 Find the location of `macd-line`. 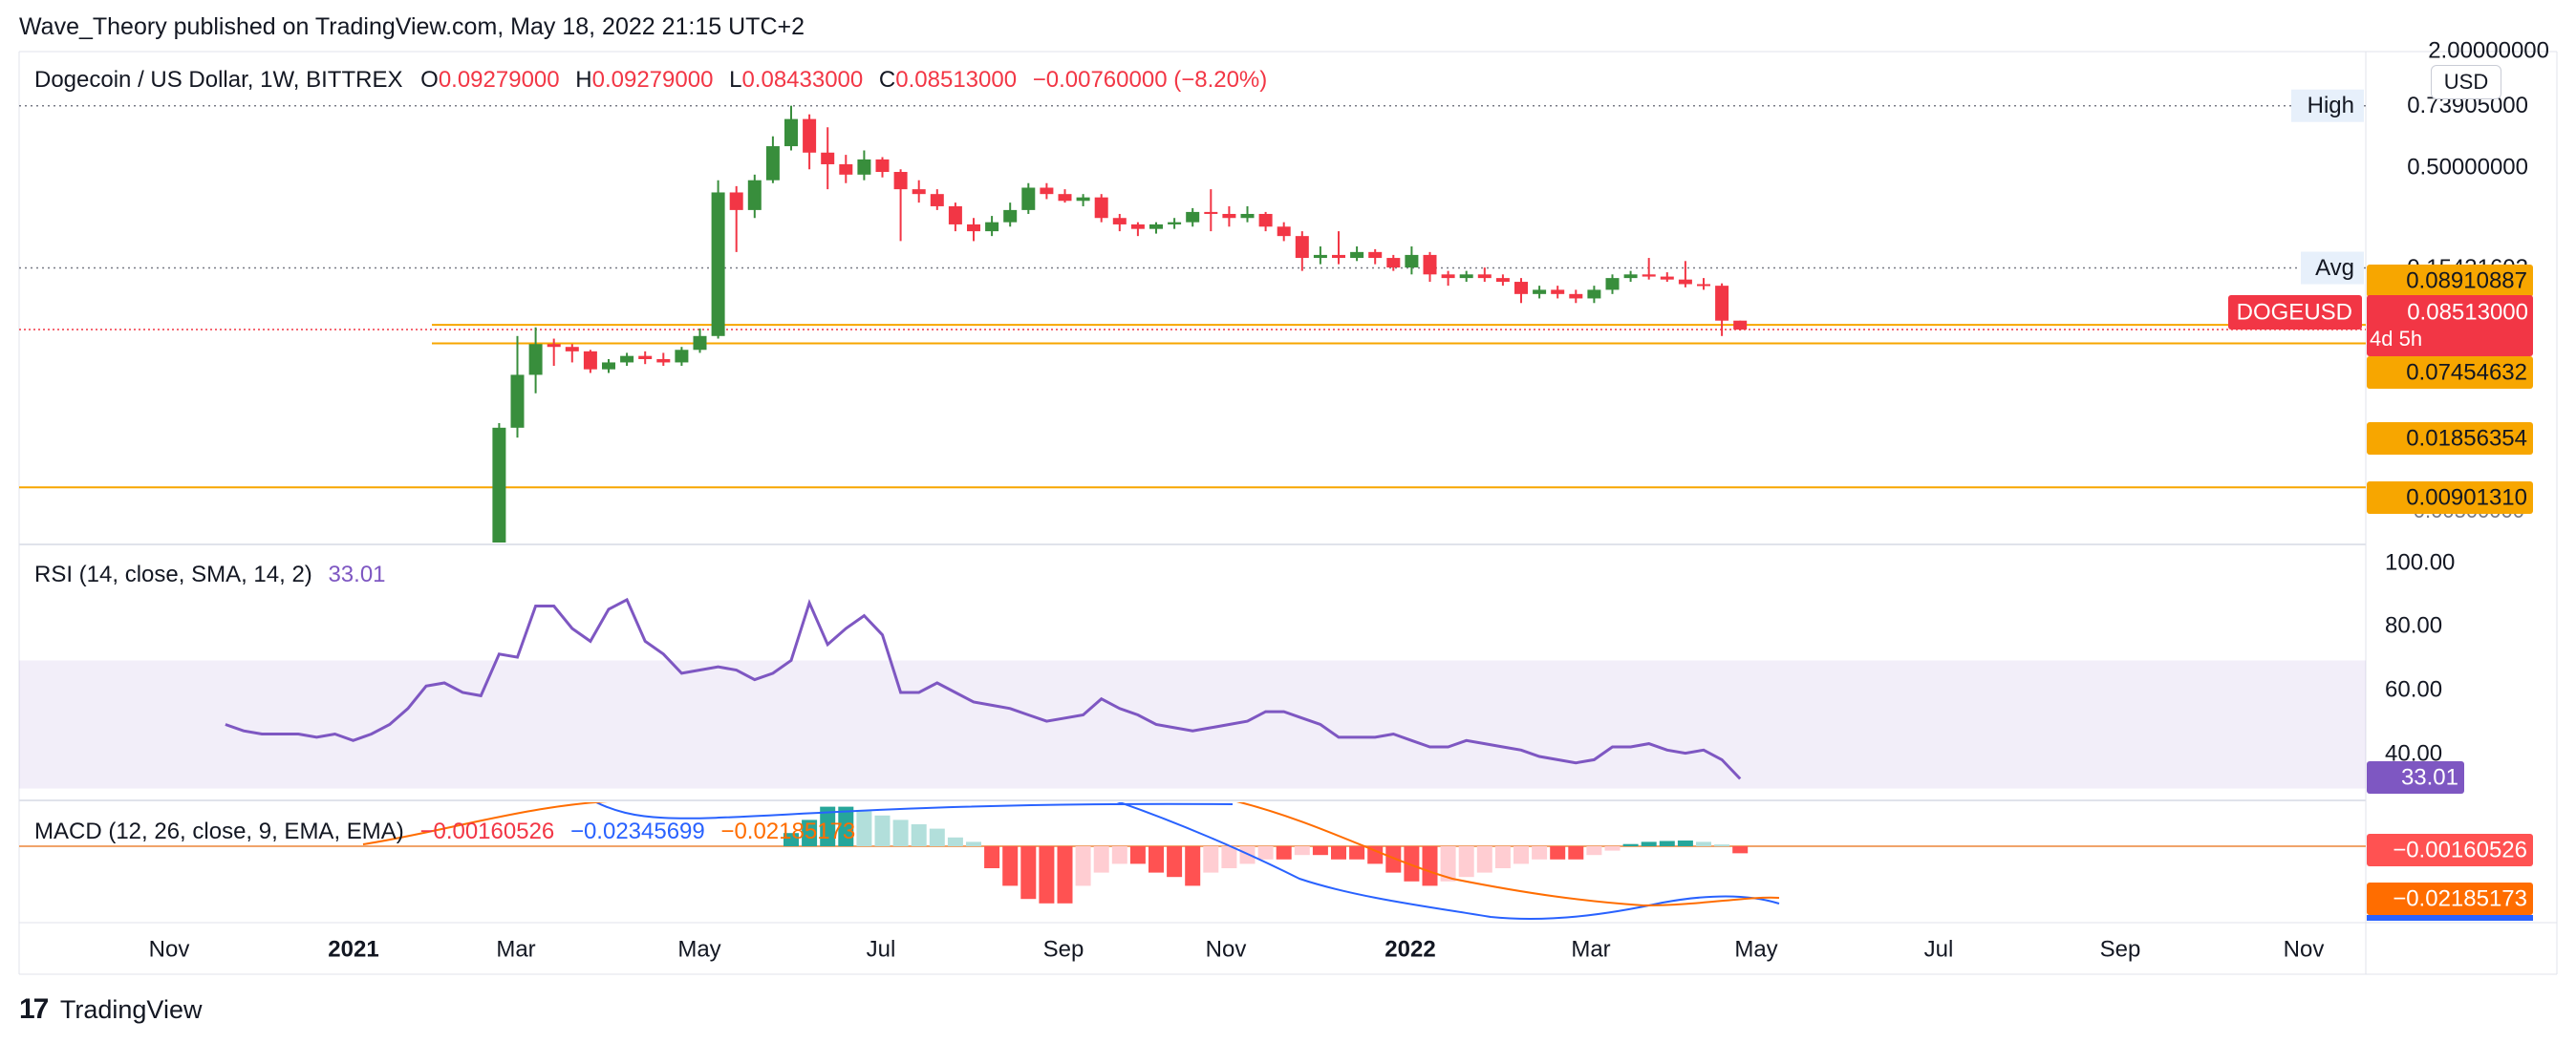

macd-line is located at coordinates (1186, 860).